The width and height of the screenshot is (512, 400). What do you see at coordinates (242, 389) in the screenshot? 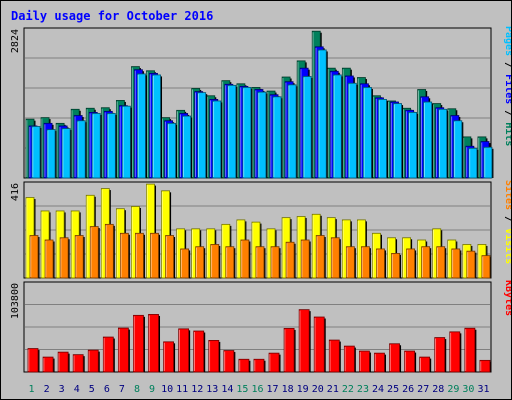
I see `x-tick-label: 15` at bounding box center [242, 389].